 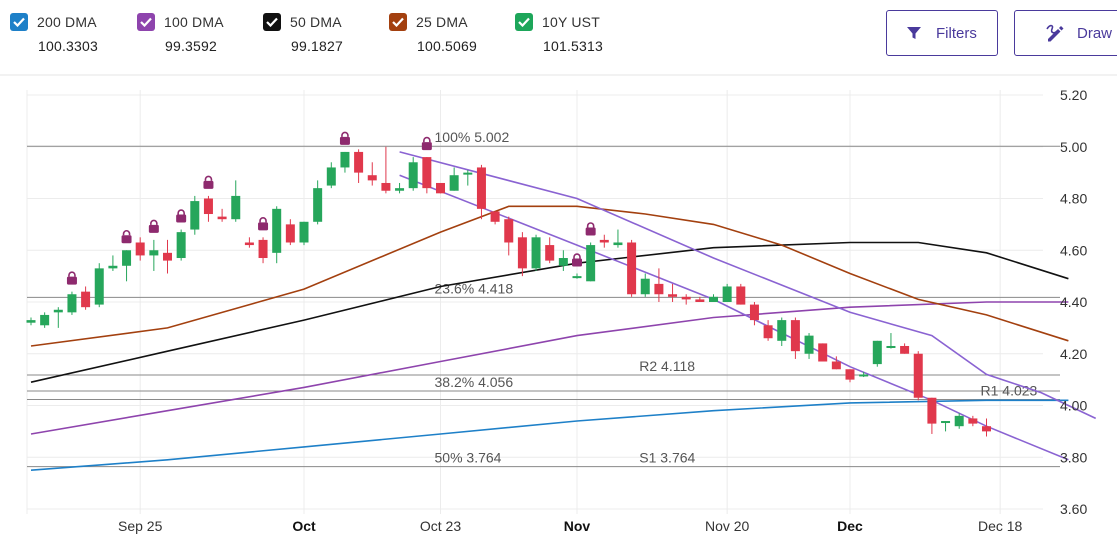 What do you see at coordinates (194, 22) in the screenshot?
I see `legend-label: 100 DMA` at bounding box center [194, 22].